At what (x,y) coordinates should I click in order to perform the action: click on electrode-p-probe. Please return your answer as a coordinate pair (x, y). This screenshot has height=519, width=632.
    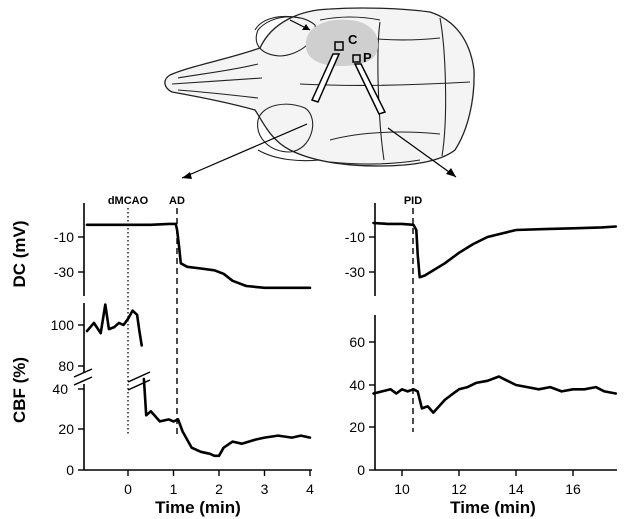
    Looking at the image, I should click on (370, 89).